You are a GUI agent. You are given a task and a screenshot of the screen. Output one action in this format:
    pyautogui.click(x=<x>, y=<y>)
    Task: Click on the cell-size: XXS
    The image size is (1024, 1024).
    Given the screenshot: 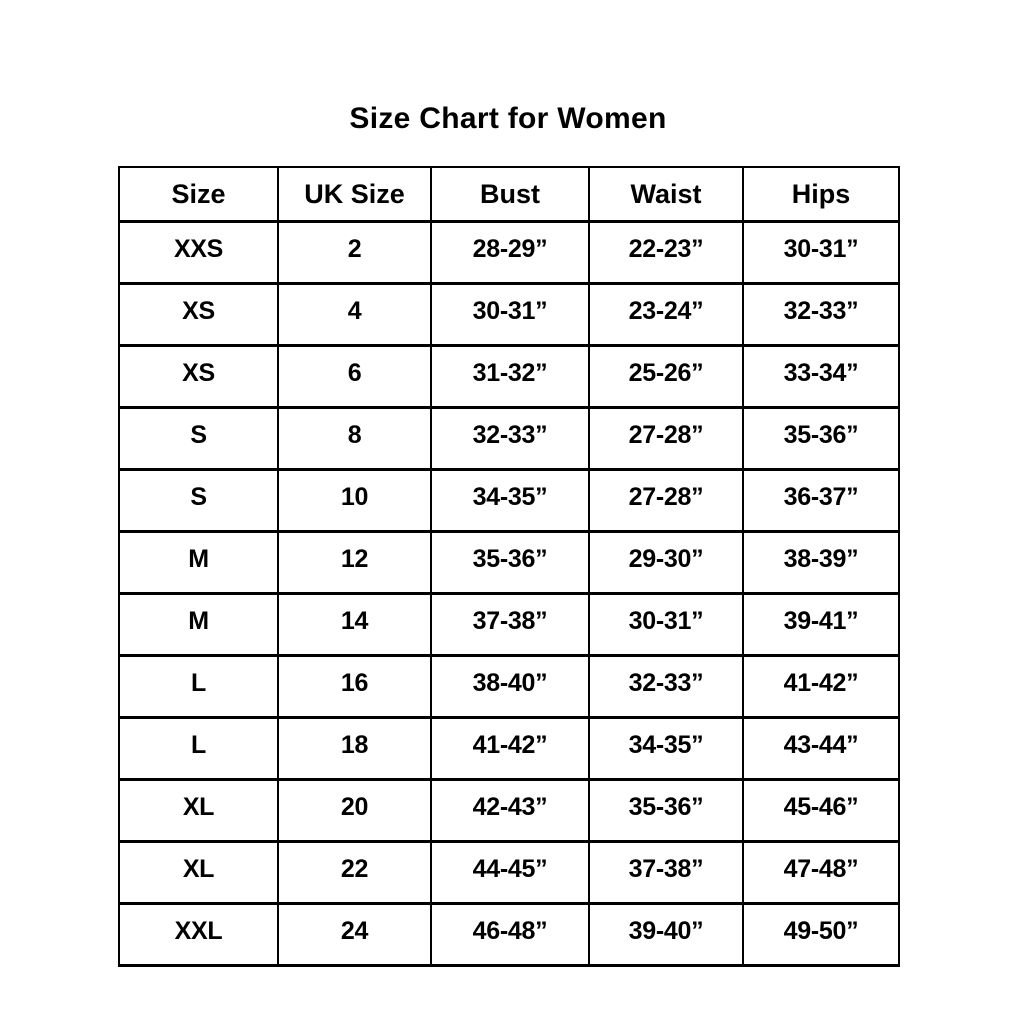 What is the action you would take?
    pyautogui.click(x=198, y=252)
    